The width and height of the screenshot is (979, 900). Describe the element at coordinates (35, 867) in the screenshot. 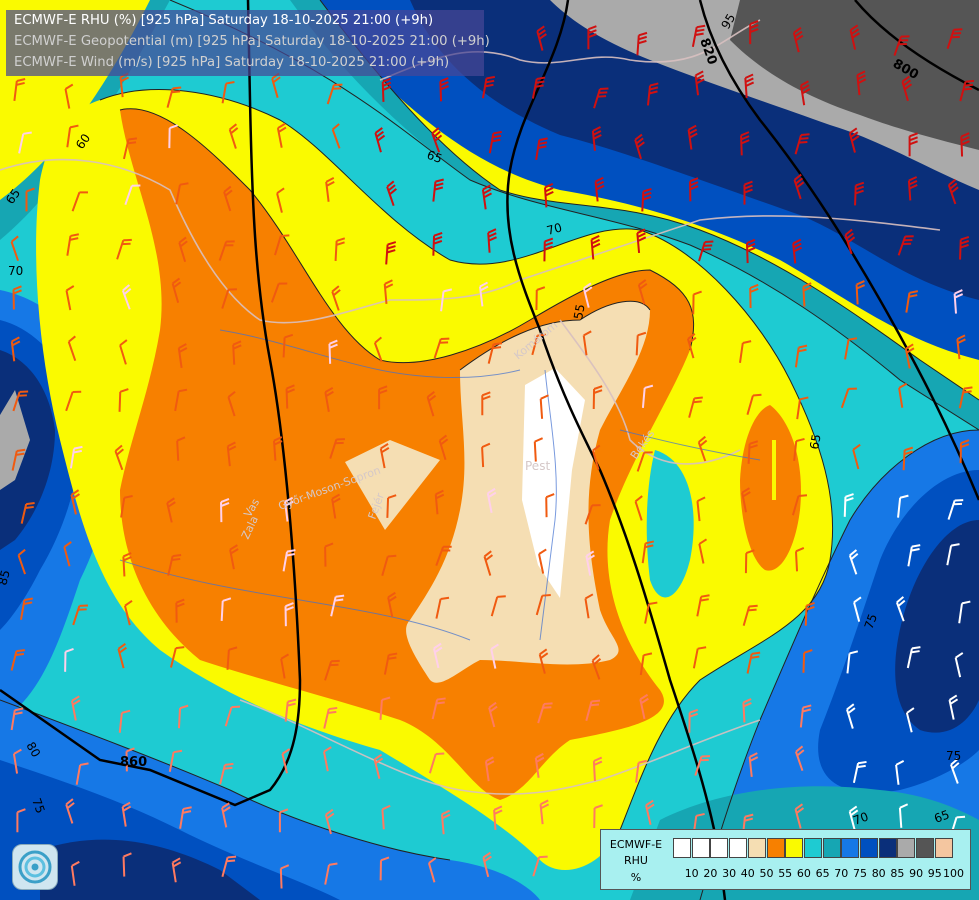

I see `ecmwf-swirl-icon` at that location.